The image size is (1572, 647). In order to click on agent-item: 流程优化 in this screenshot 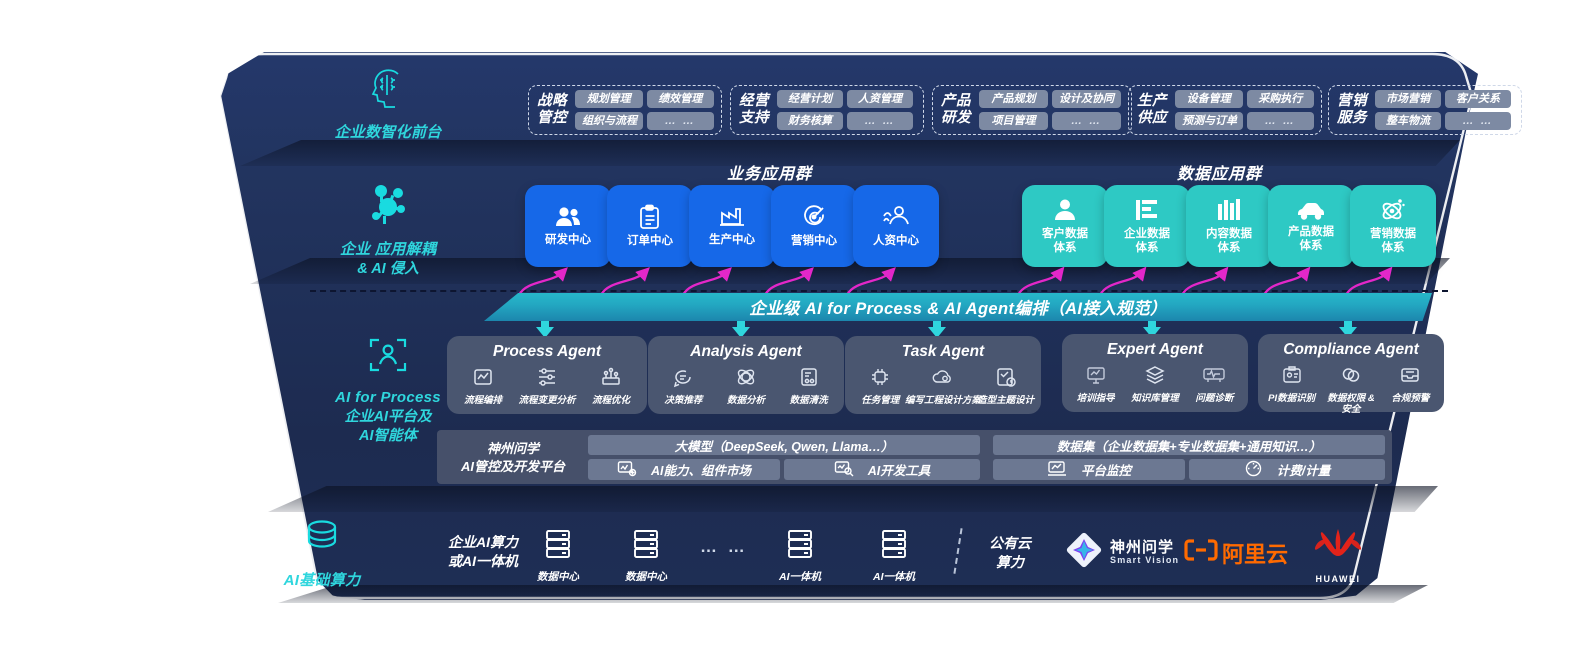, I will do `click(610, 386)`.